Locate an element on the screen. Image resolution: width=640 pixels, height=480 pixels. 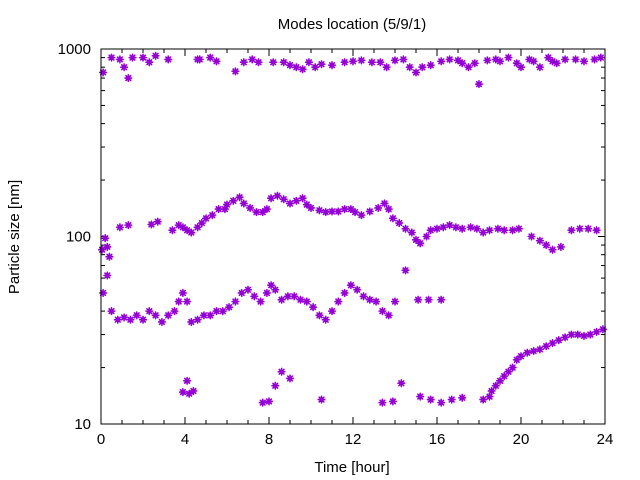
y-tick-label: 1000 is located at coordinates (74, 49).